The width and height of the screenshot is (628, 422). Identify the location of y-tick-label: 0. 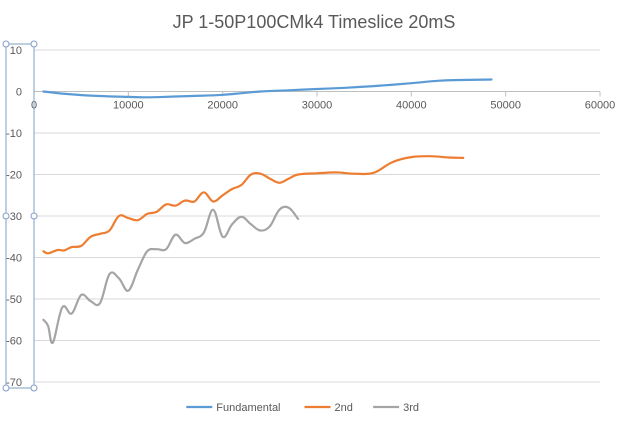
(19, 93).